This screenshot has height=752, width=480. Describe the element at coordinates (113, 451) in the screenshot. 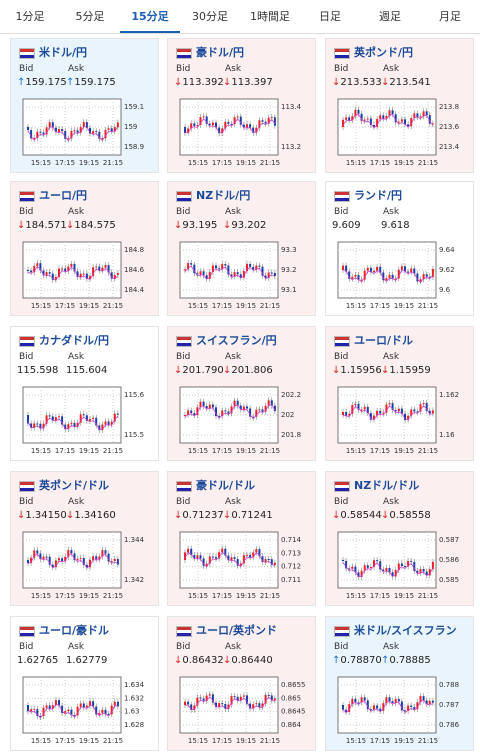

I see `x-tick-label: 21:15` at that location.